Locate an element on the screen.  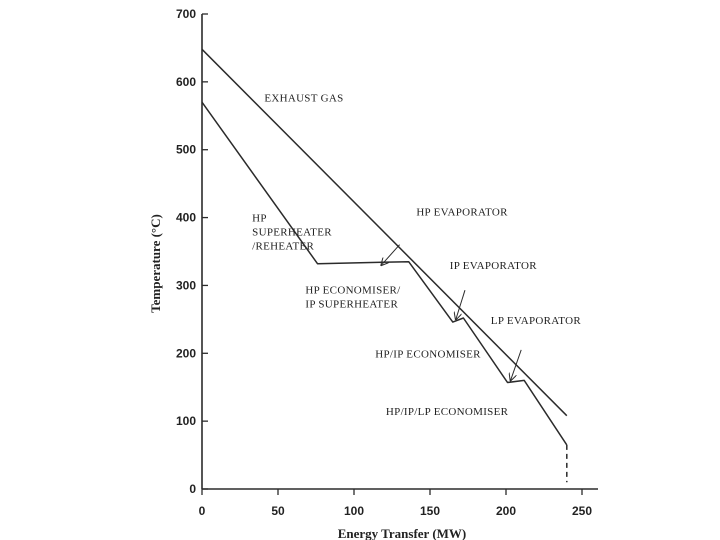
x-tick-label-0: 0 is located at coordinates (202, 511).